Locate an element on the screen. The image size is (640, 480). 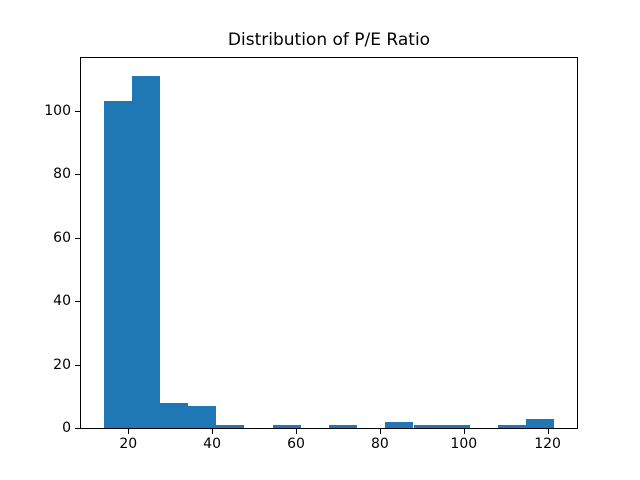
x-axis-tick-label: 120 is located at coordinates (547, 444).